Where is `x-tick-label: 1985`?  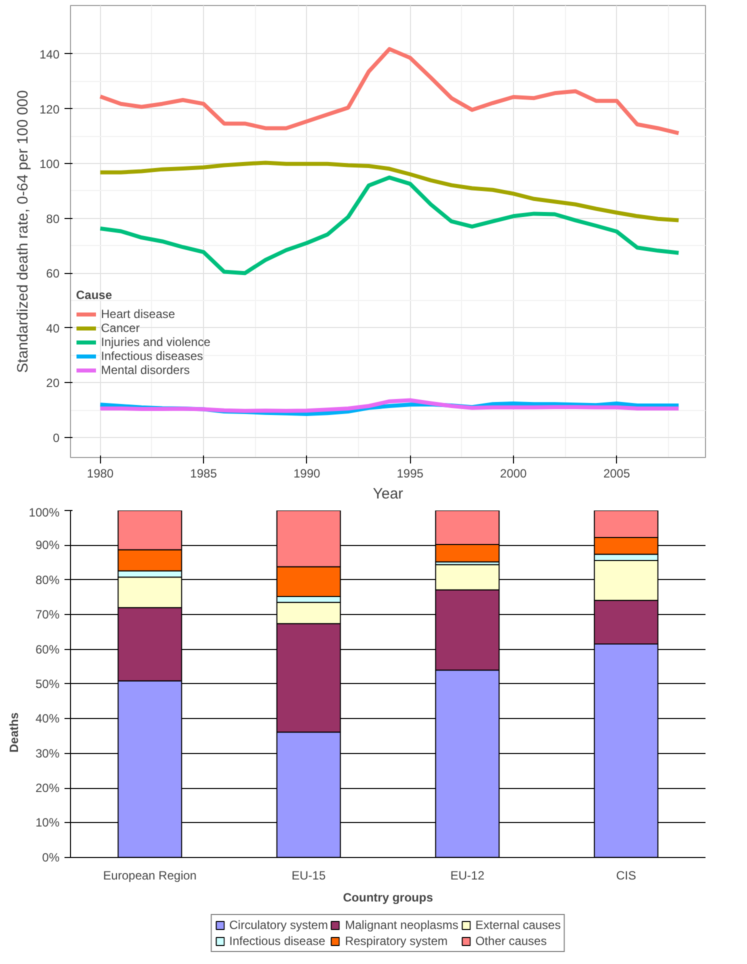
x-tick-label: 1985 is located at coordinates (204, 473).